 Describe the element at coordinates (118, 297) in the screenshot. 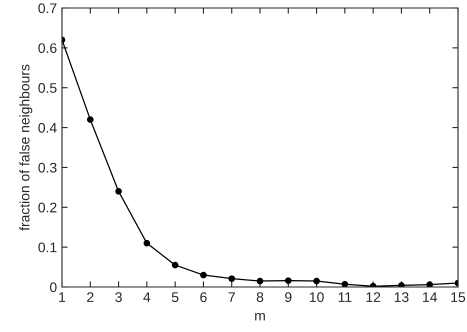

I see `x-tick-label: 3` at that location.